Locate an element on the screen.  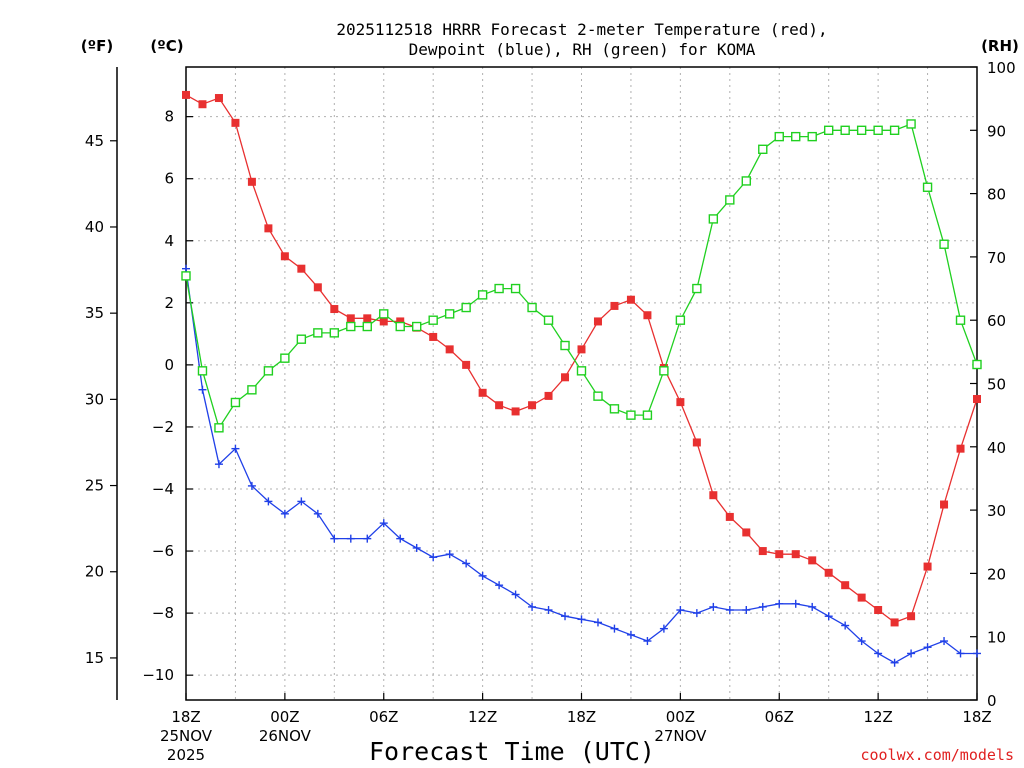
rh-tick-label: 60 is located at coordinates (996, 321).